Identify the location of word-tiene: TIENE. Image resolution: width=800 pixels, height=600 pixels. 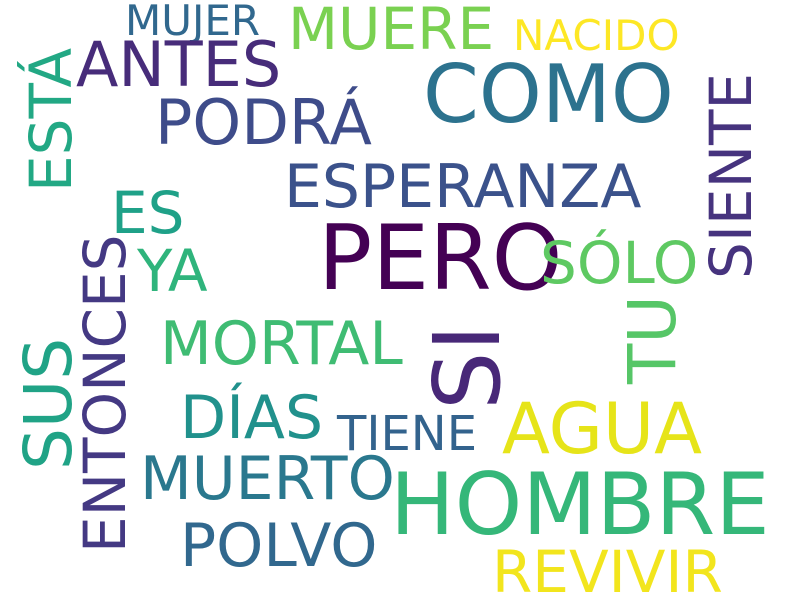
(407, 434).